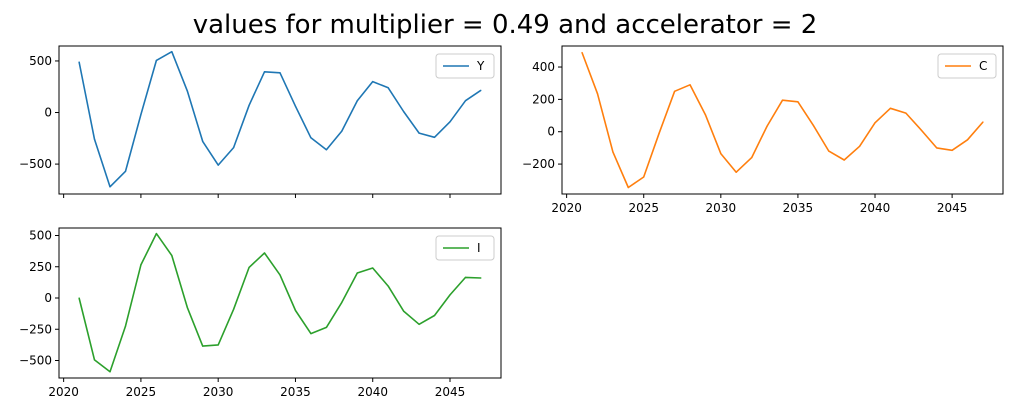 The height and width of the screenshot is (411, 1011). I want to click on y-tick-label: 400, so click(543, 67).